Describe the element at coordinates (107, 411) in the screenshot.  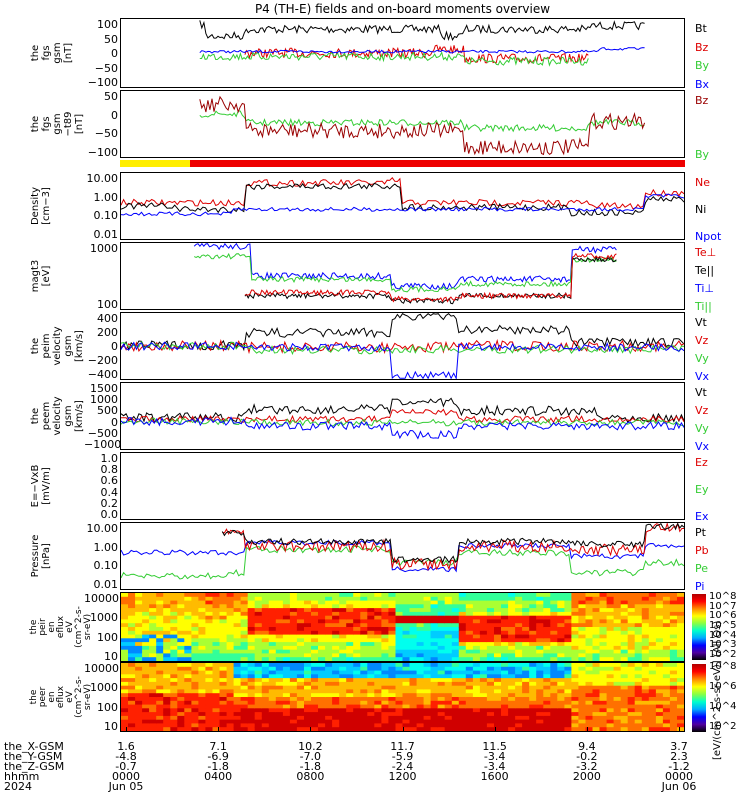
I see `y-tick-label: 500` at that location.